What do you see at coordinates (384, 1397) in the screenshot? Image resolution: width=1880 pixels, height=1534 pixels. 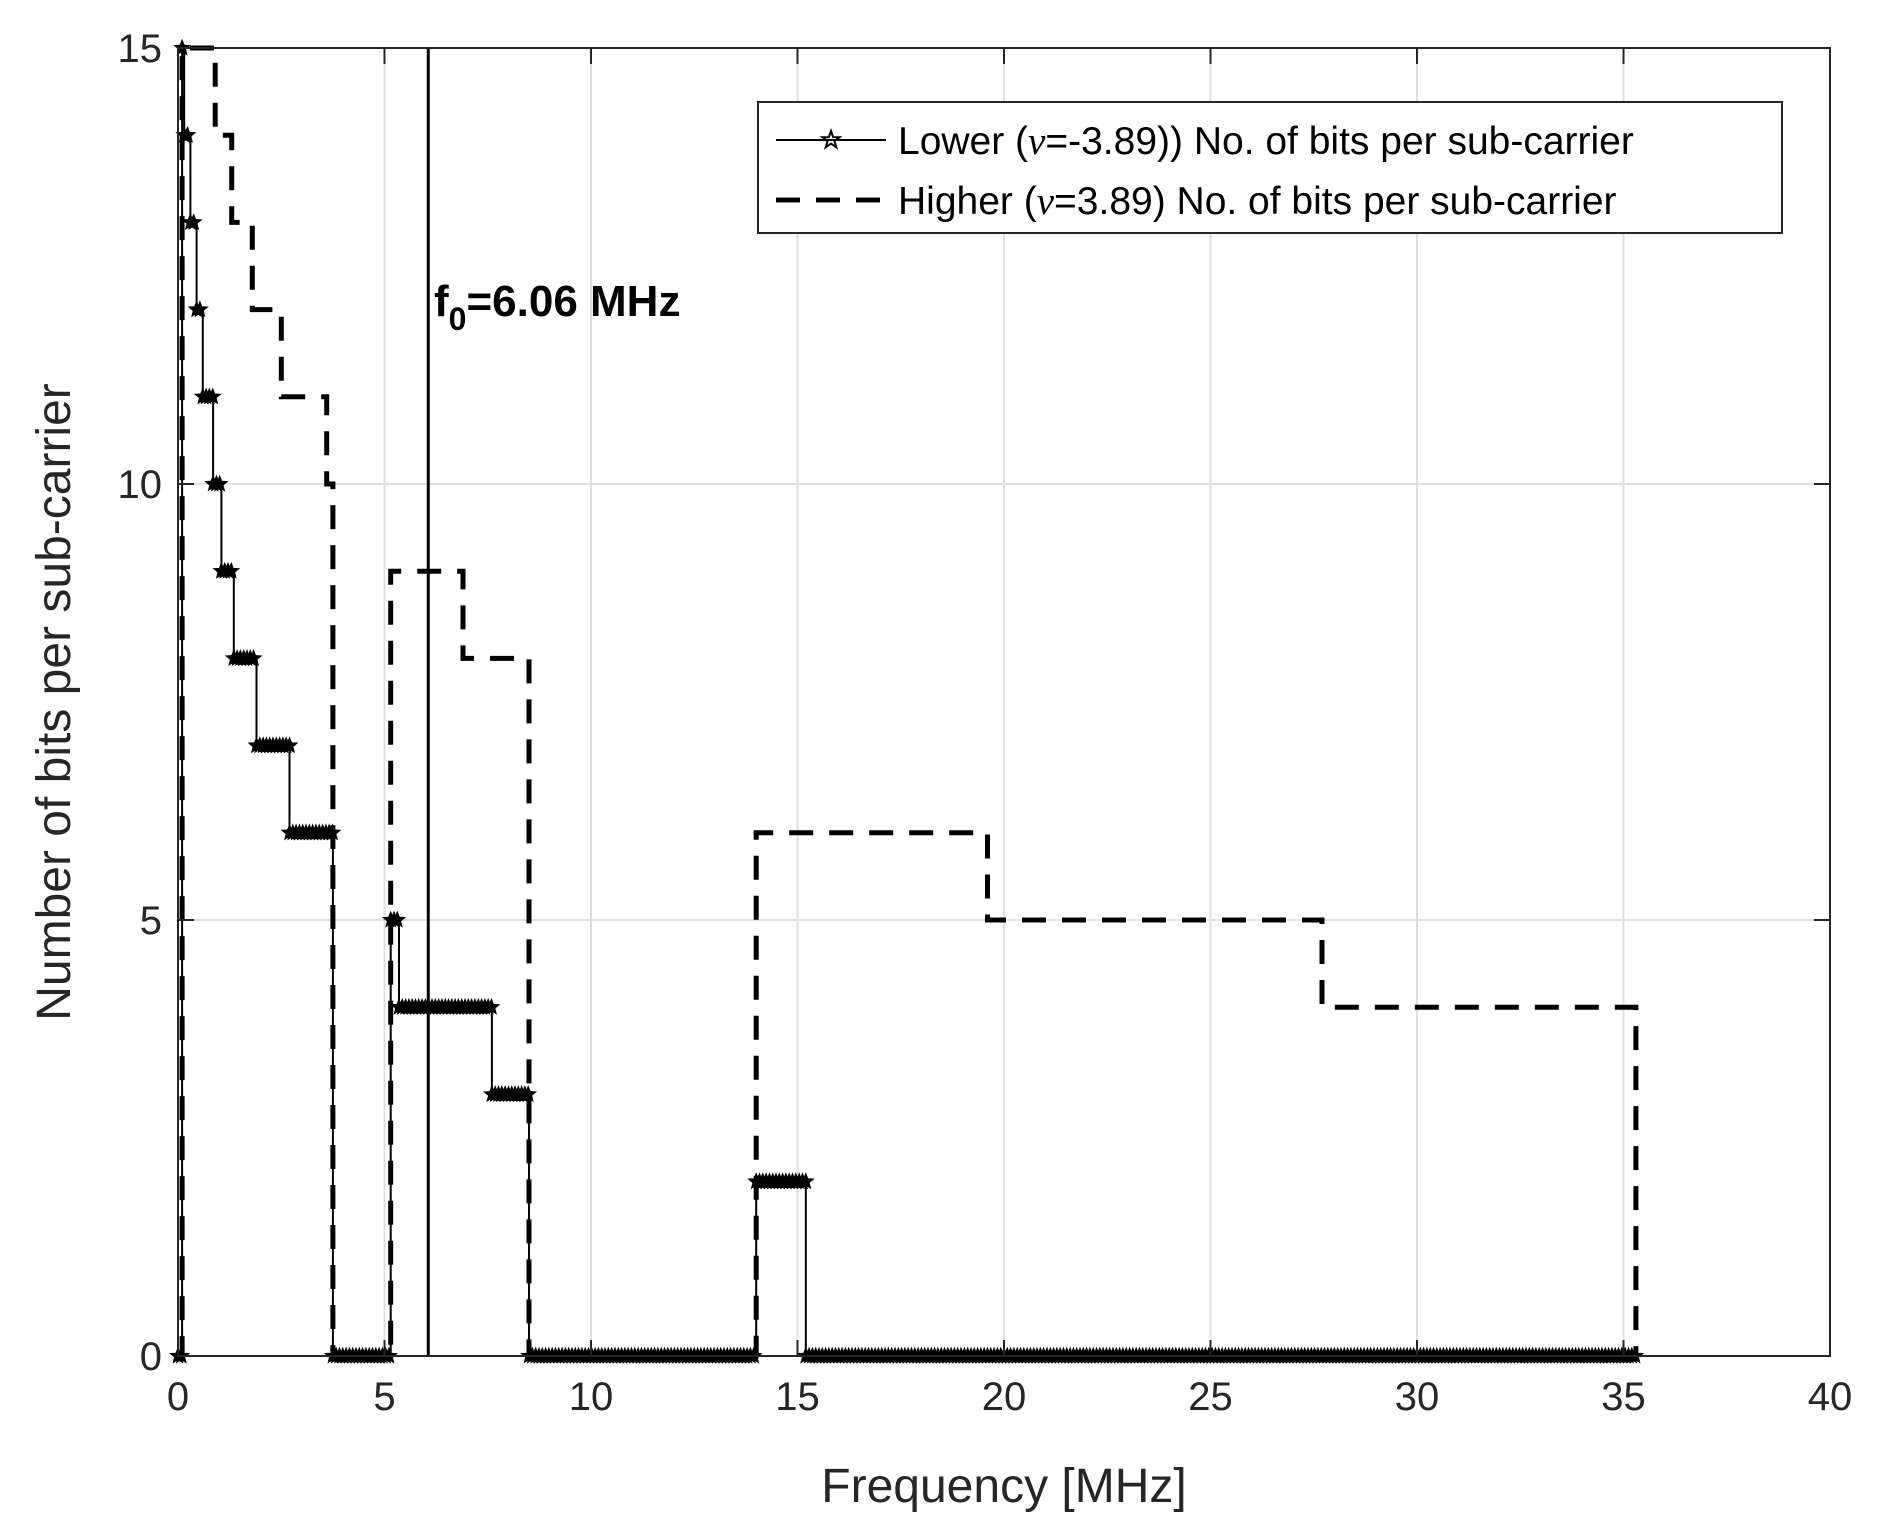 I see `x-tick-label: 5` at bounding box center [384, 1397].